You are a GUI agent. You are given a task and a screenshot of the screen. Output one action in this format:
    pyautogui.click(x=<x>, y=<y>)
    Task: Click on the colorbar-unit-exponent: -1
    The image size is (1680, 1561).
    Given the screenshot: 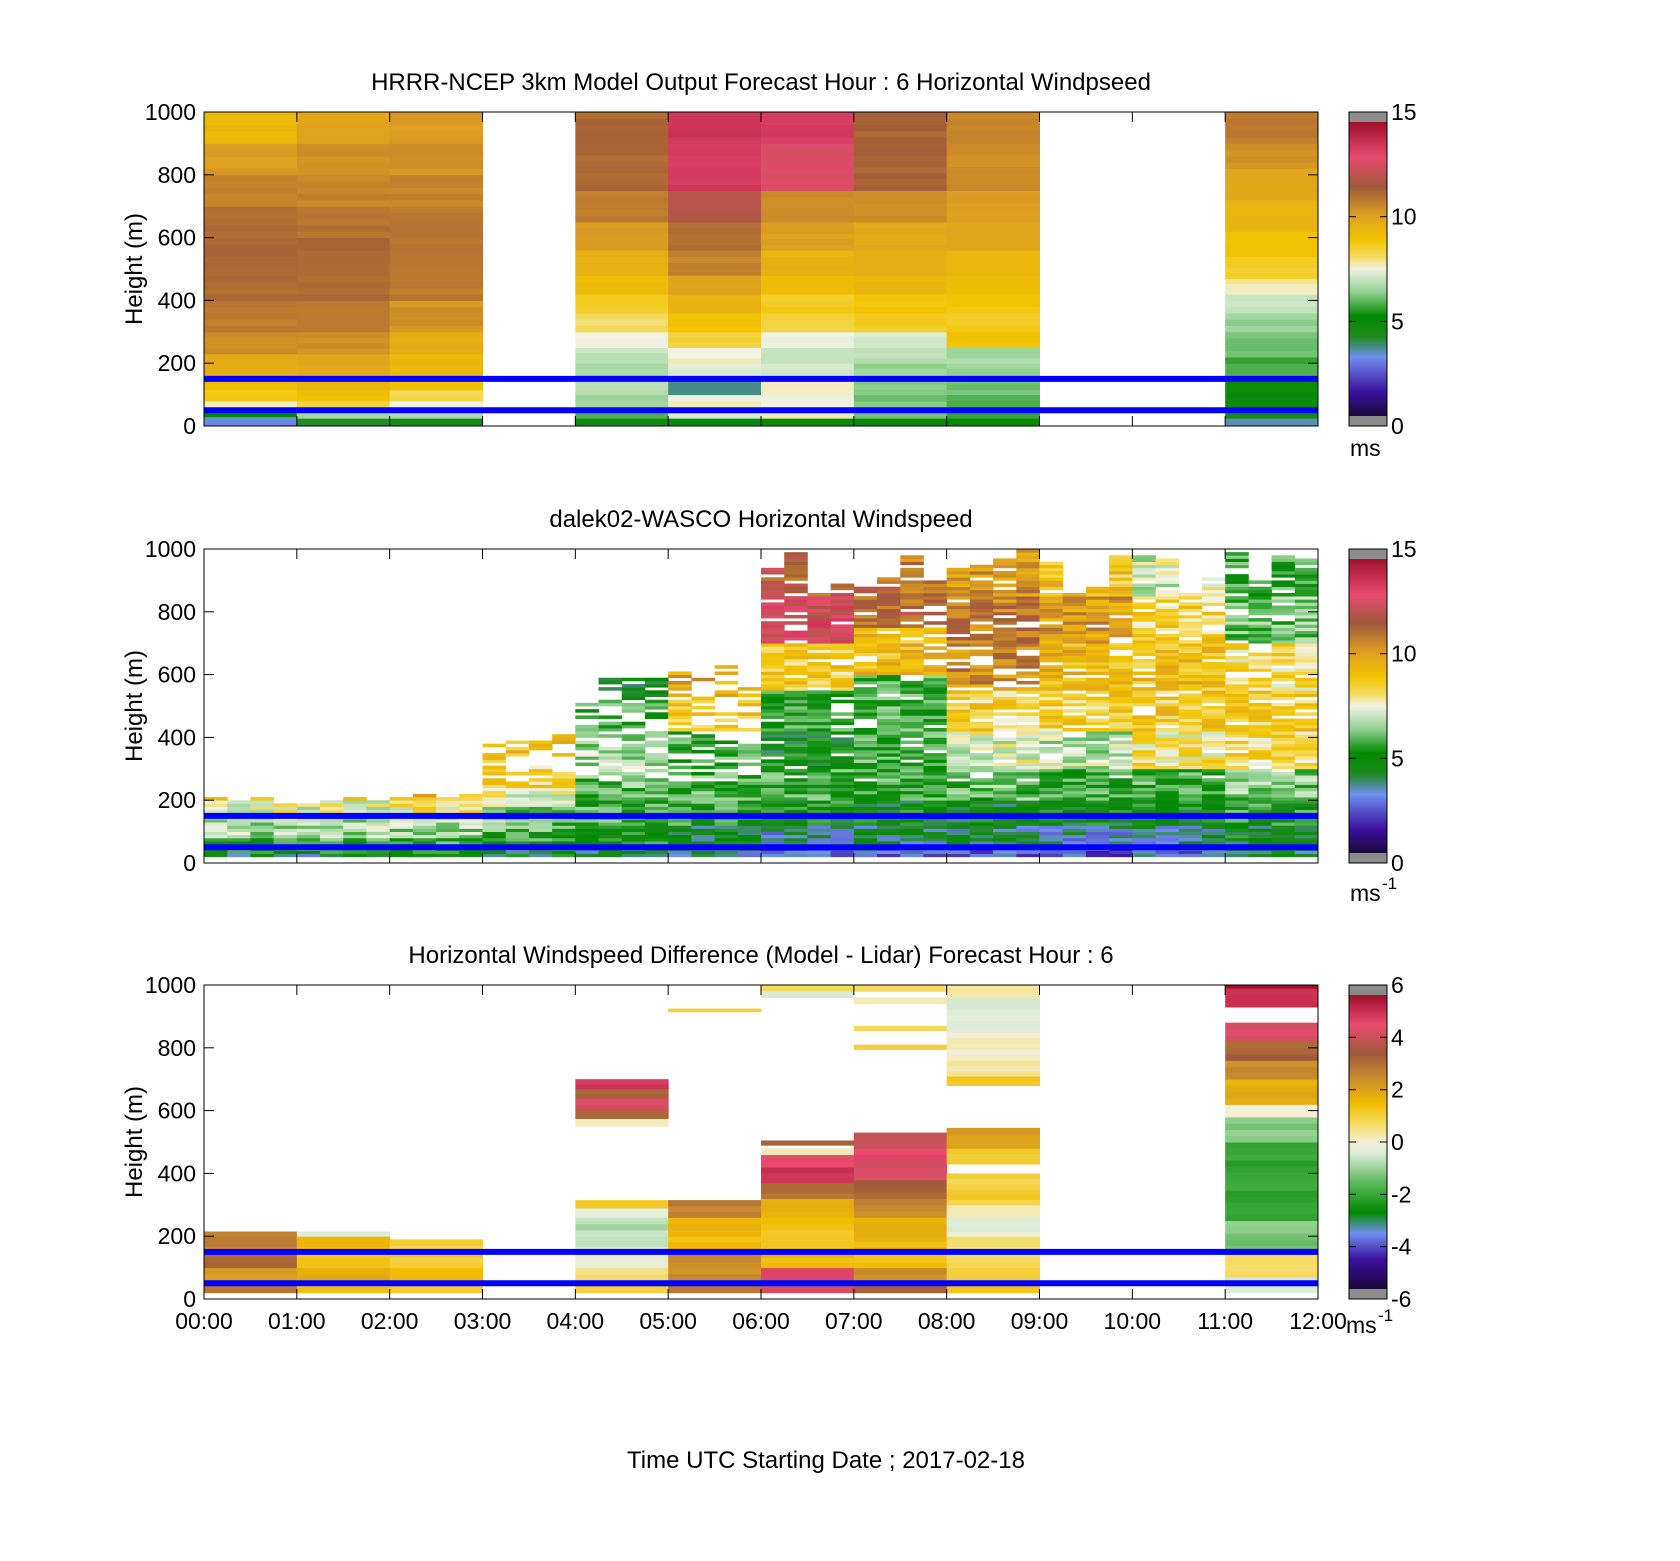 What is the action you would take?
    pyautogui.click(x=1389, y=883)
    